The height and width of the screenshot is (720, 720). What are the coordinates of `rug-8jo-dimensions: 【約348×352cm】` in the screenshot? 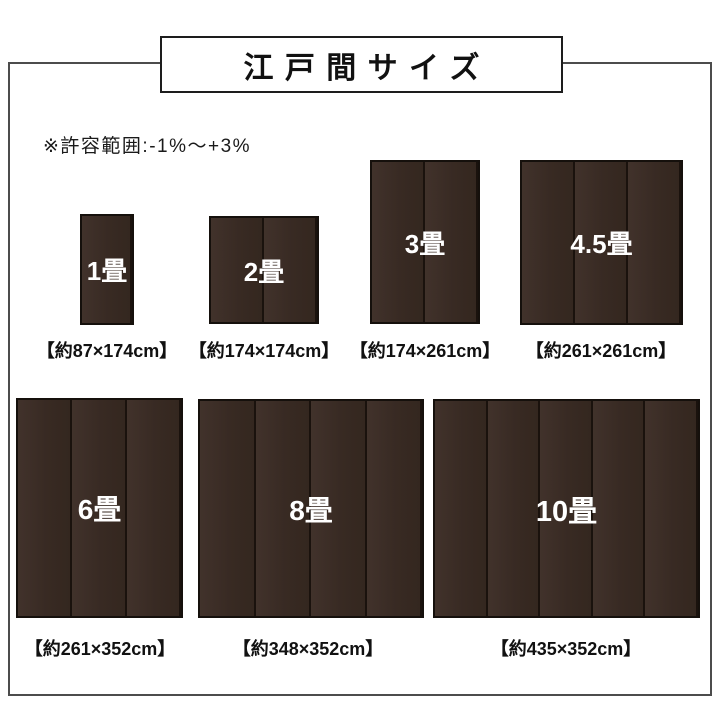 It's located at (308, 649).